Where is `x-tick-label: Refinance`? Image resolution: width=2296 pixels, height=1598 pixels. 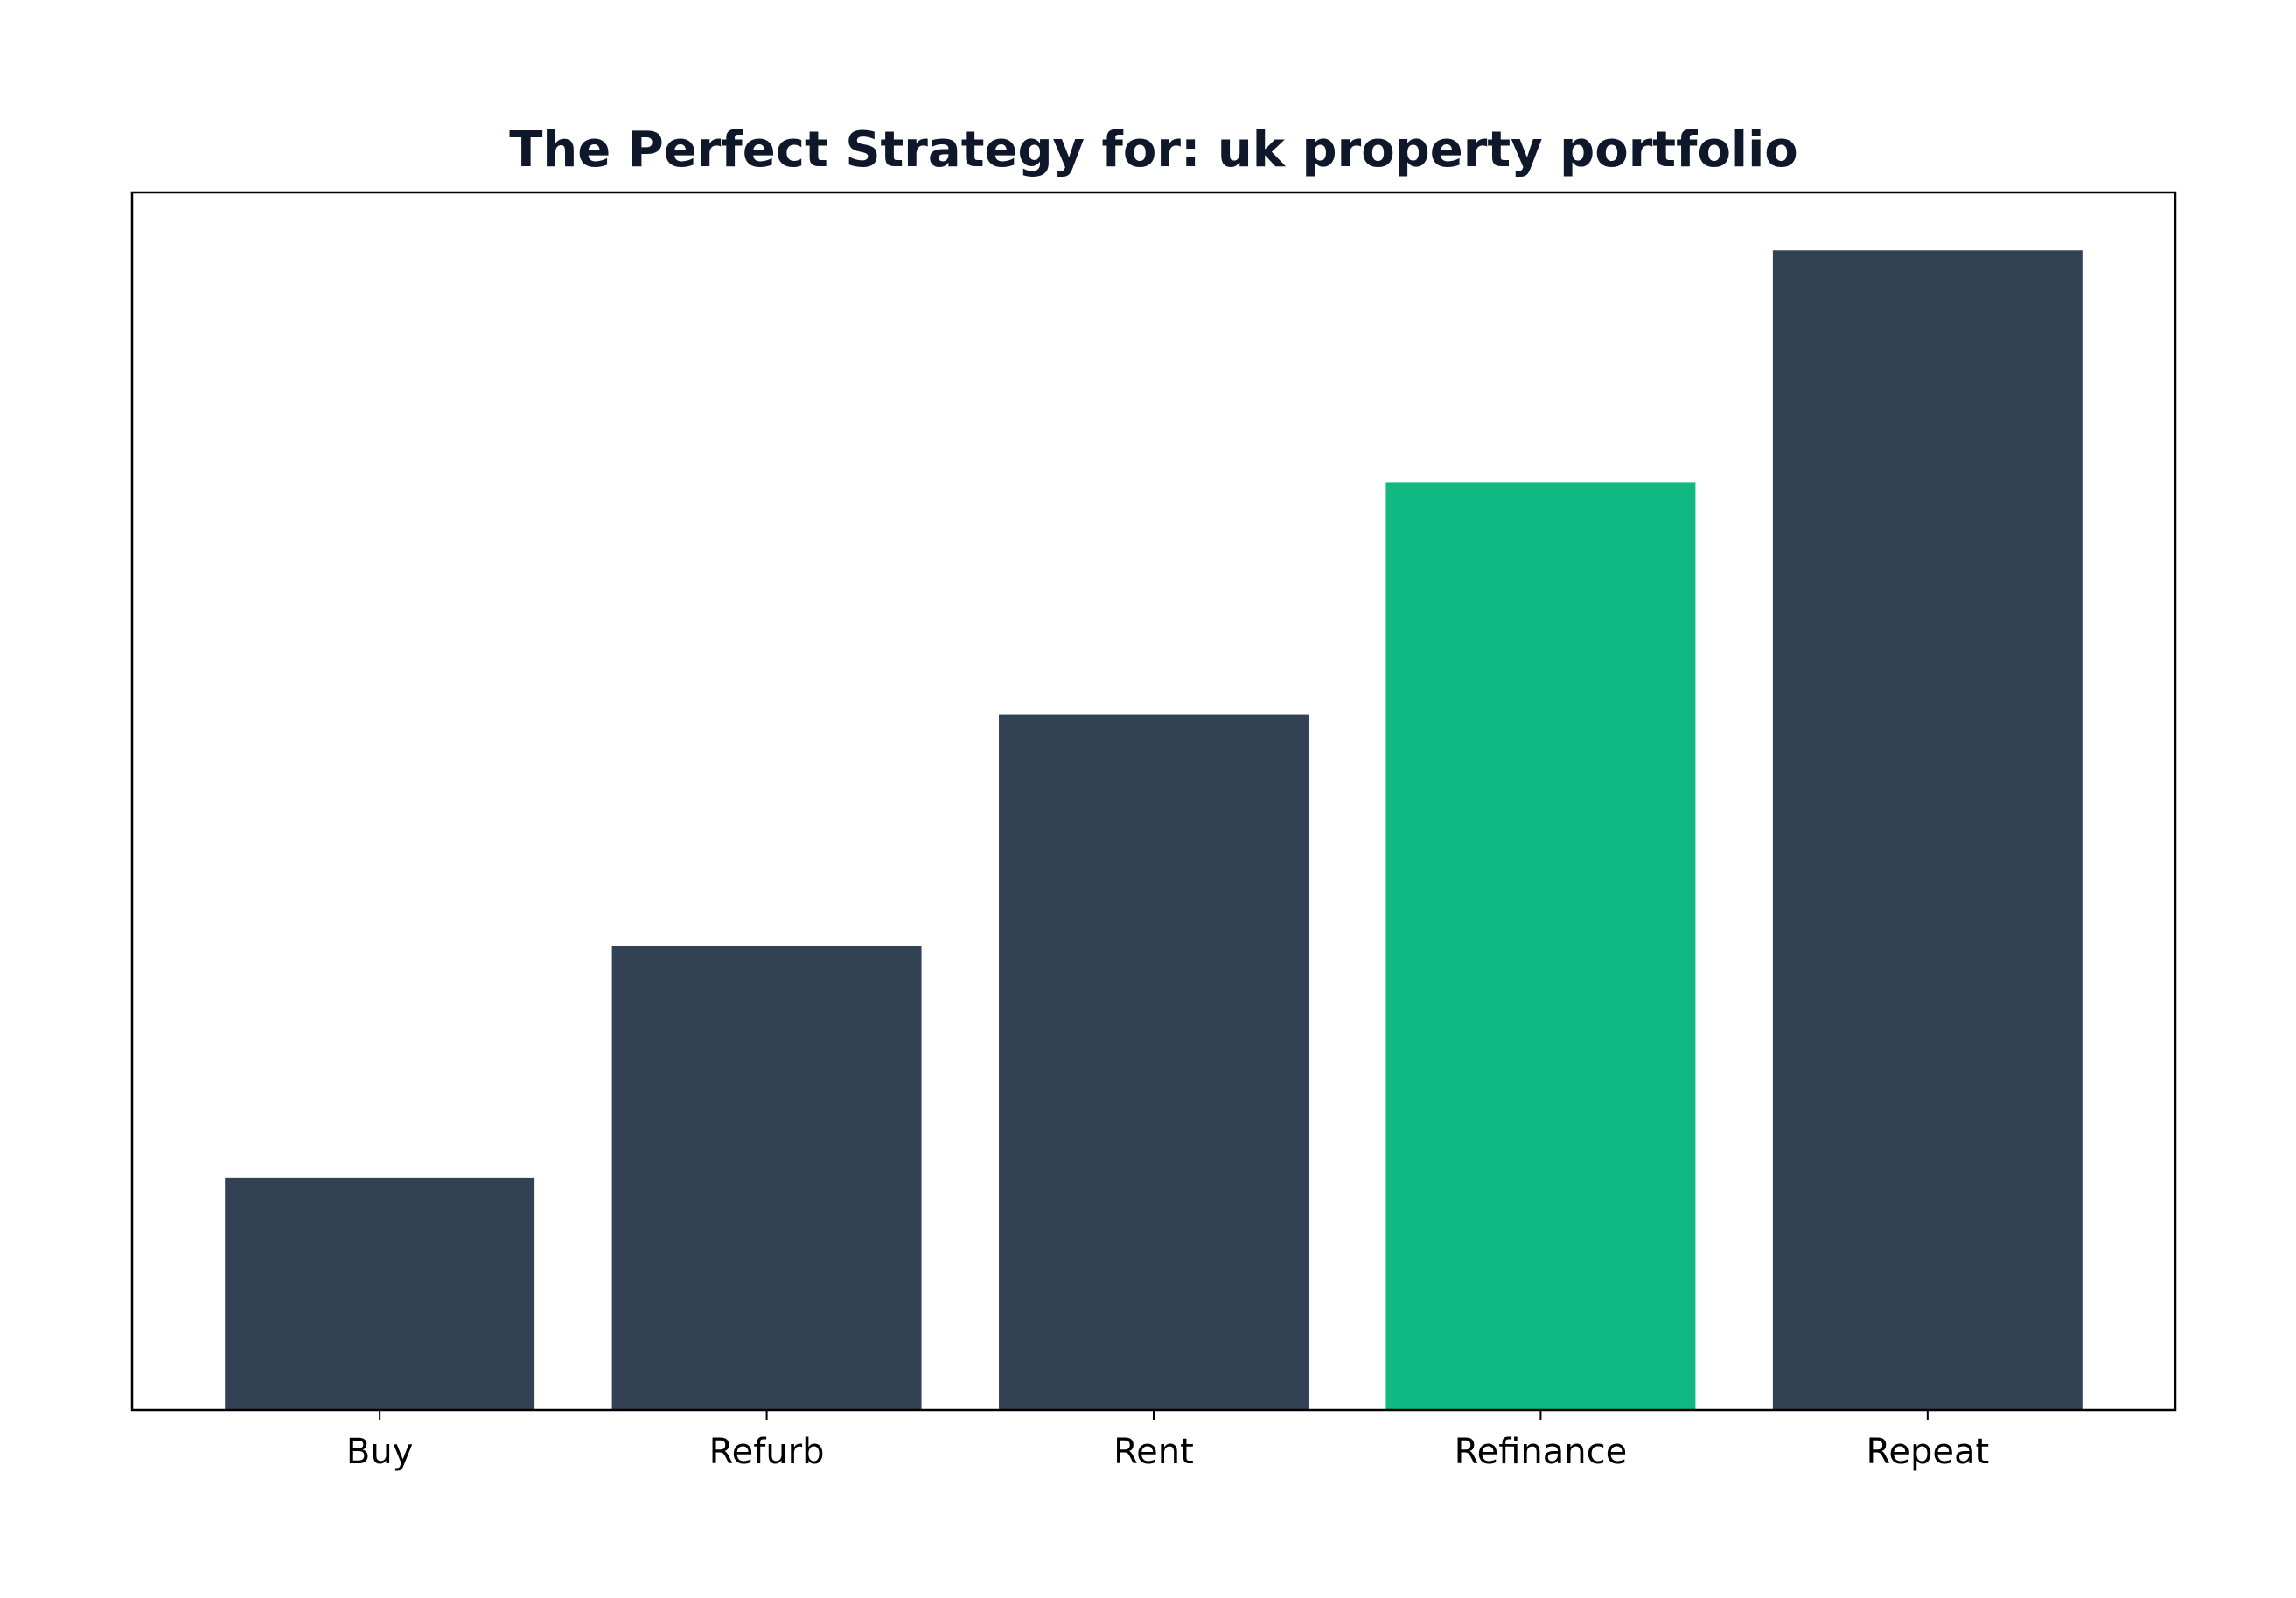 x-tick-label: Refinance is located at coordinates (1541, 1452).